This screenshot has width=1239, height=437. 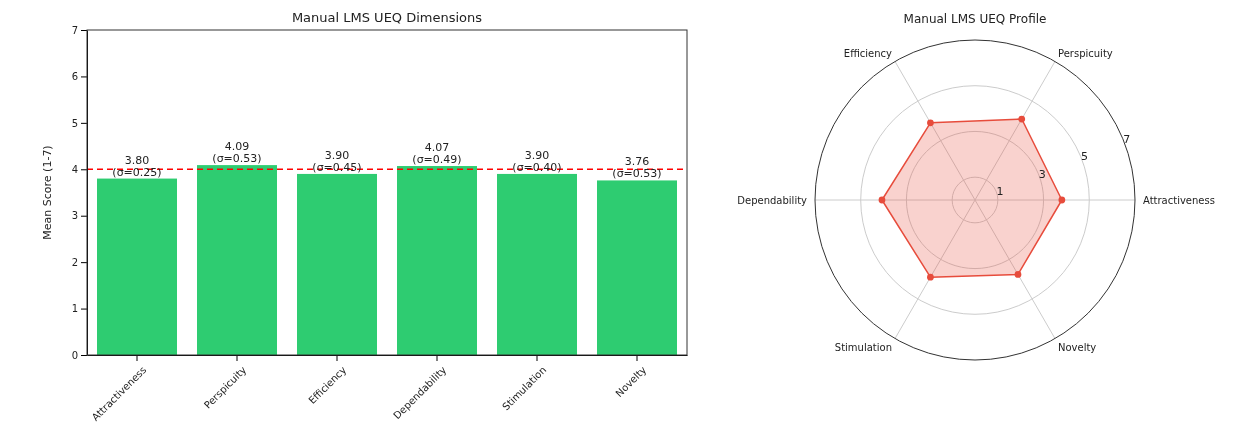 What do you see at coordinates (637, 168) in the screenshot?
I see `data-label: 3.76 (σ=0.53)` at bounding box center [637, 168].